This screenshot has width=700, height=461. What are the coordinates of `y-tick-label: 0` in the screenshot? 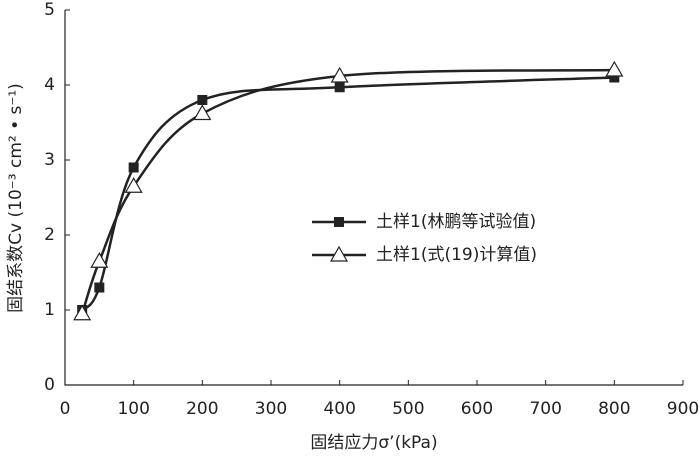 It's located at (49, 385).